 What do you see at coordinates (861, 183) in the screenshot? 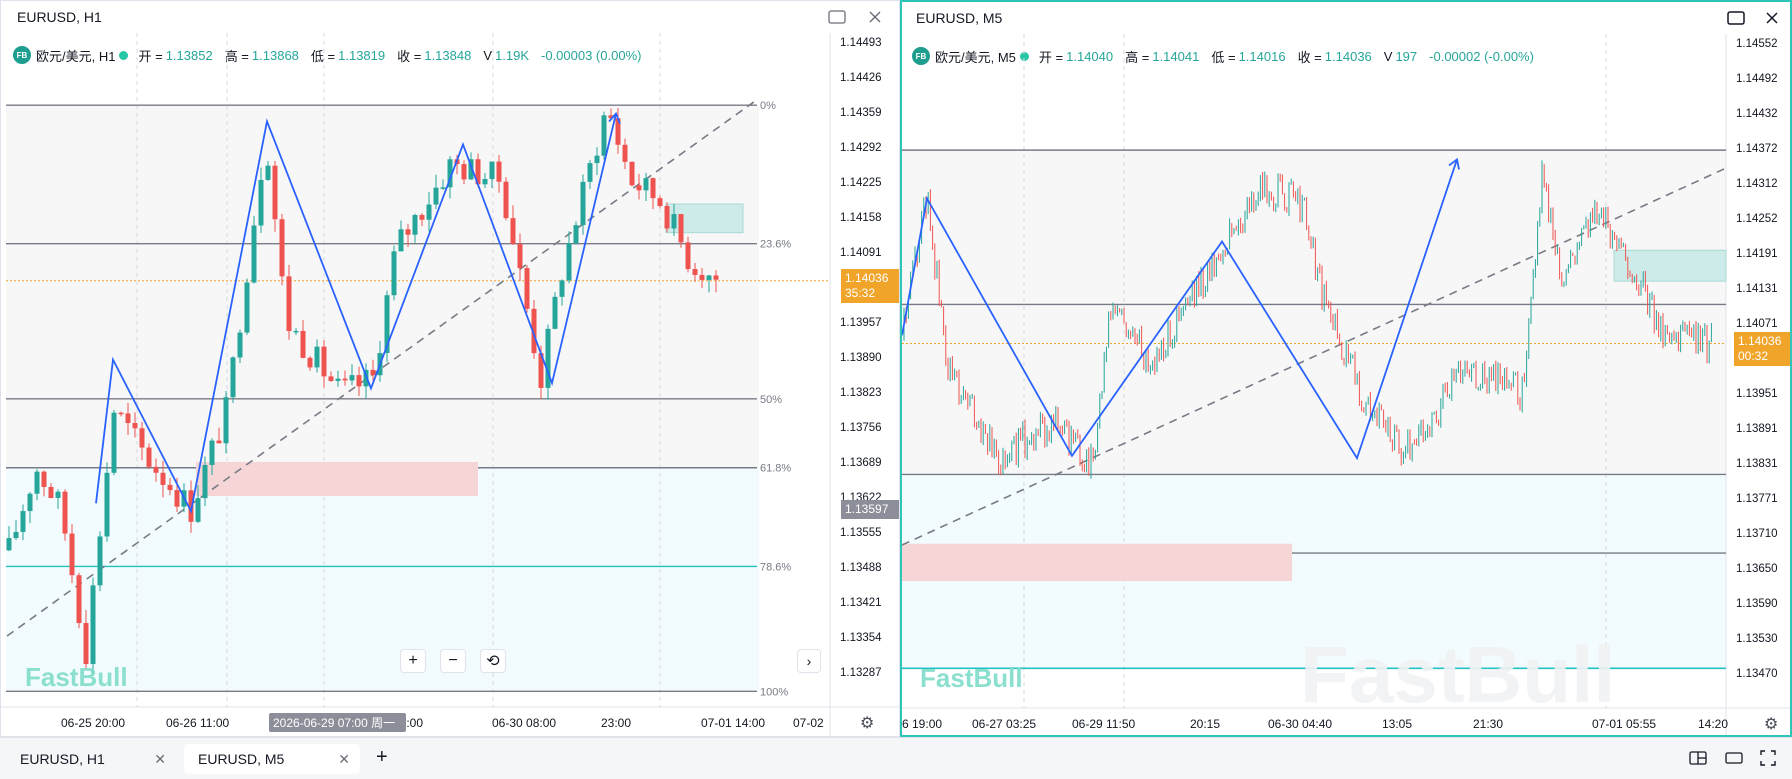
I see `price-axis-label: 1.14225` at bounding box center [861, 183].